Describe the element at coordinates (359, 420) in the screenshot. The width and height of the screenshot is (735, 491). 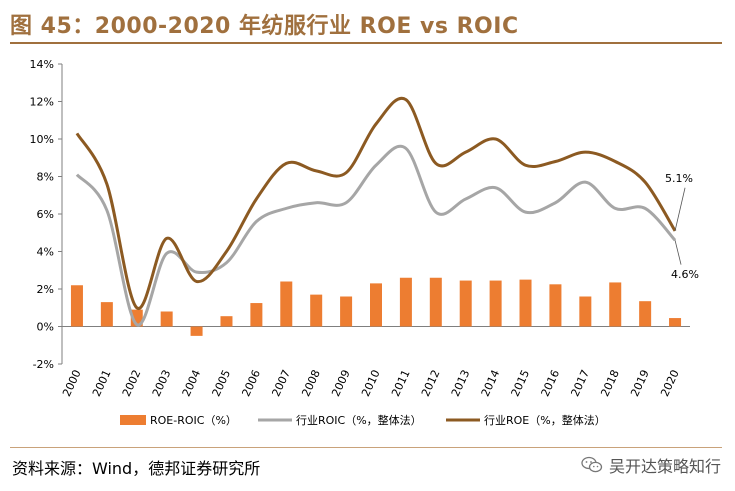
I see `legend-label-roic: 行业ROIC（%，整体法）` at that location.